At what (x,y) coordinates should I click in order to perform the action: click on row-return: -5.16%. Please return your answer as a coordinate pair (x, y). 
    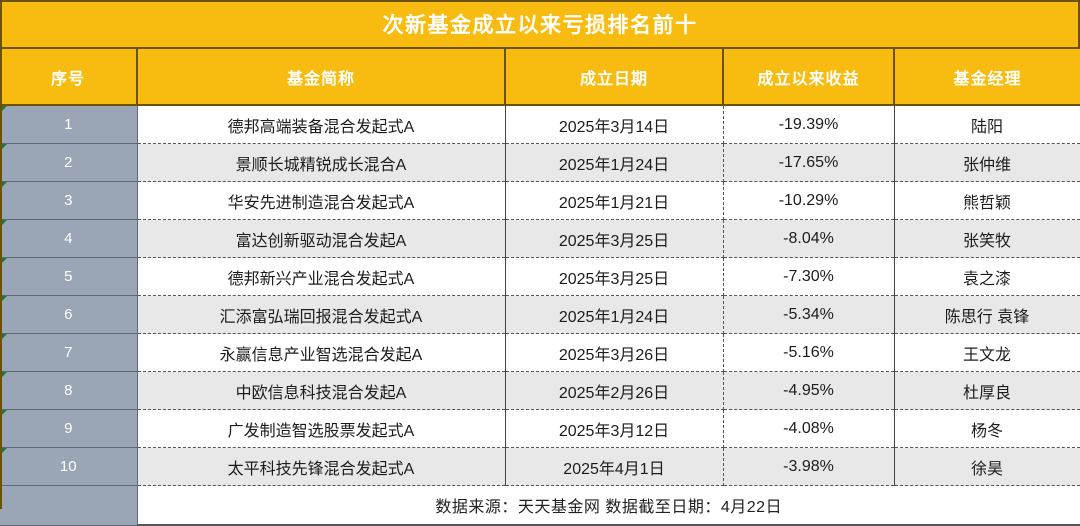
    Looking at the image, I should click on (809, 352).